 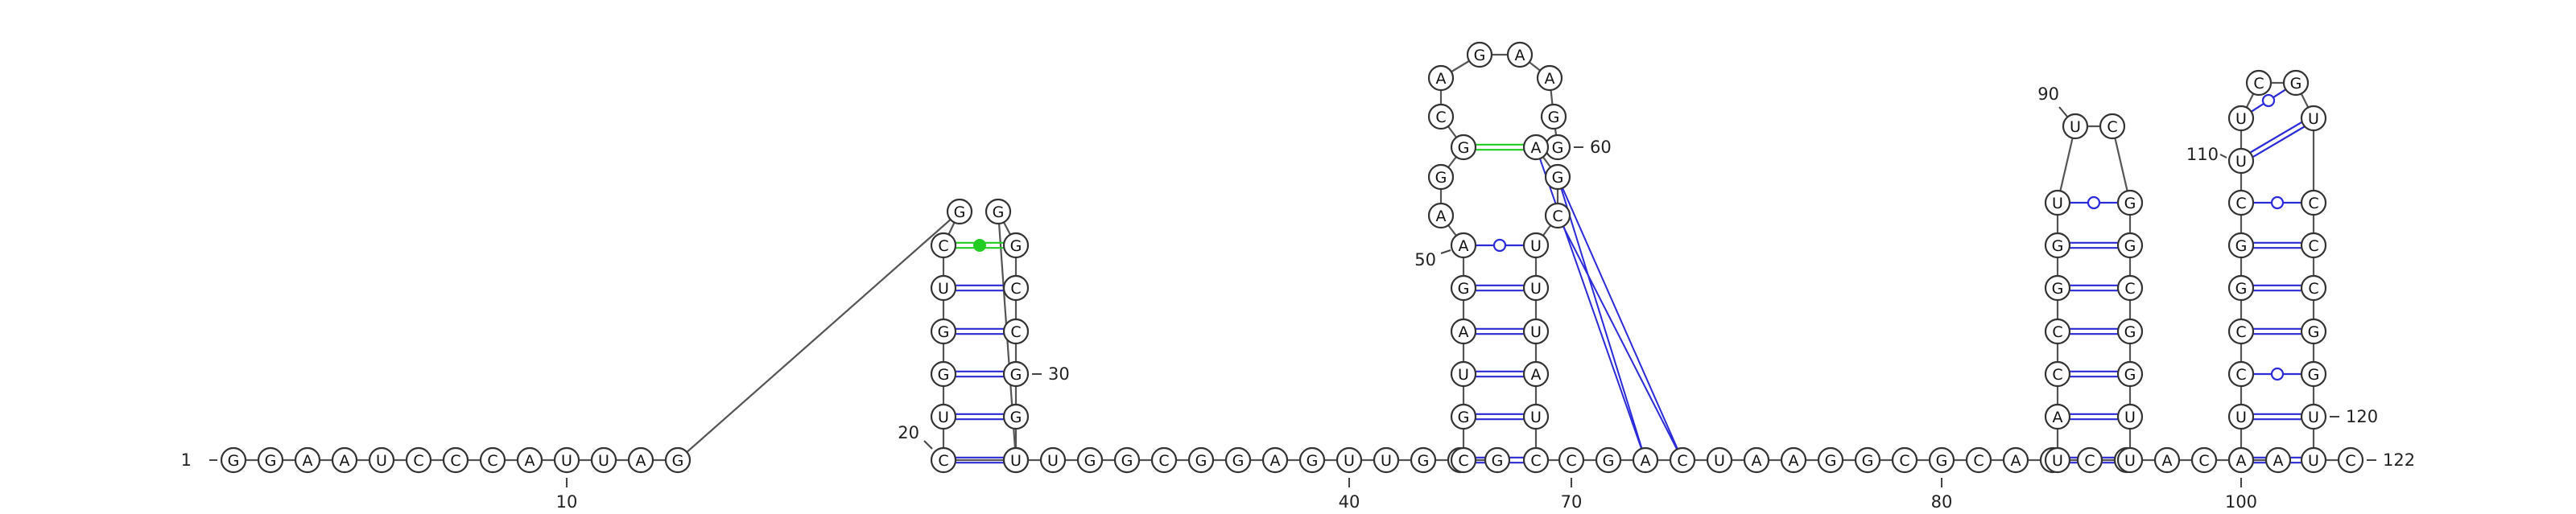 I want to click on position-label: 122, so click(x=2399, y=460).